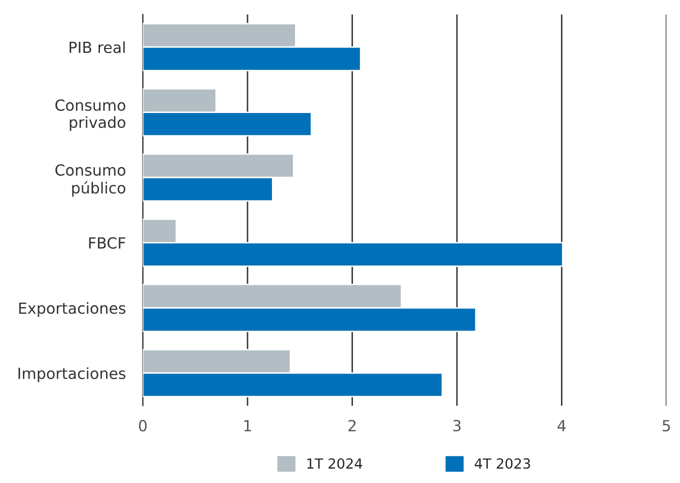 This screenshot has height=483, width=680. I want to click on x-tick-label: 5, so click(666, 426).